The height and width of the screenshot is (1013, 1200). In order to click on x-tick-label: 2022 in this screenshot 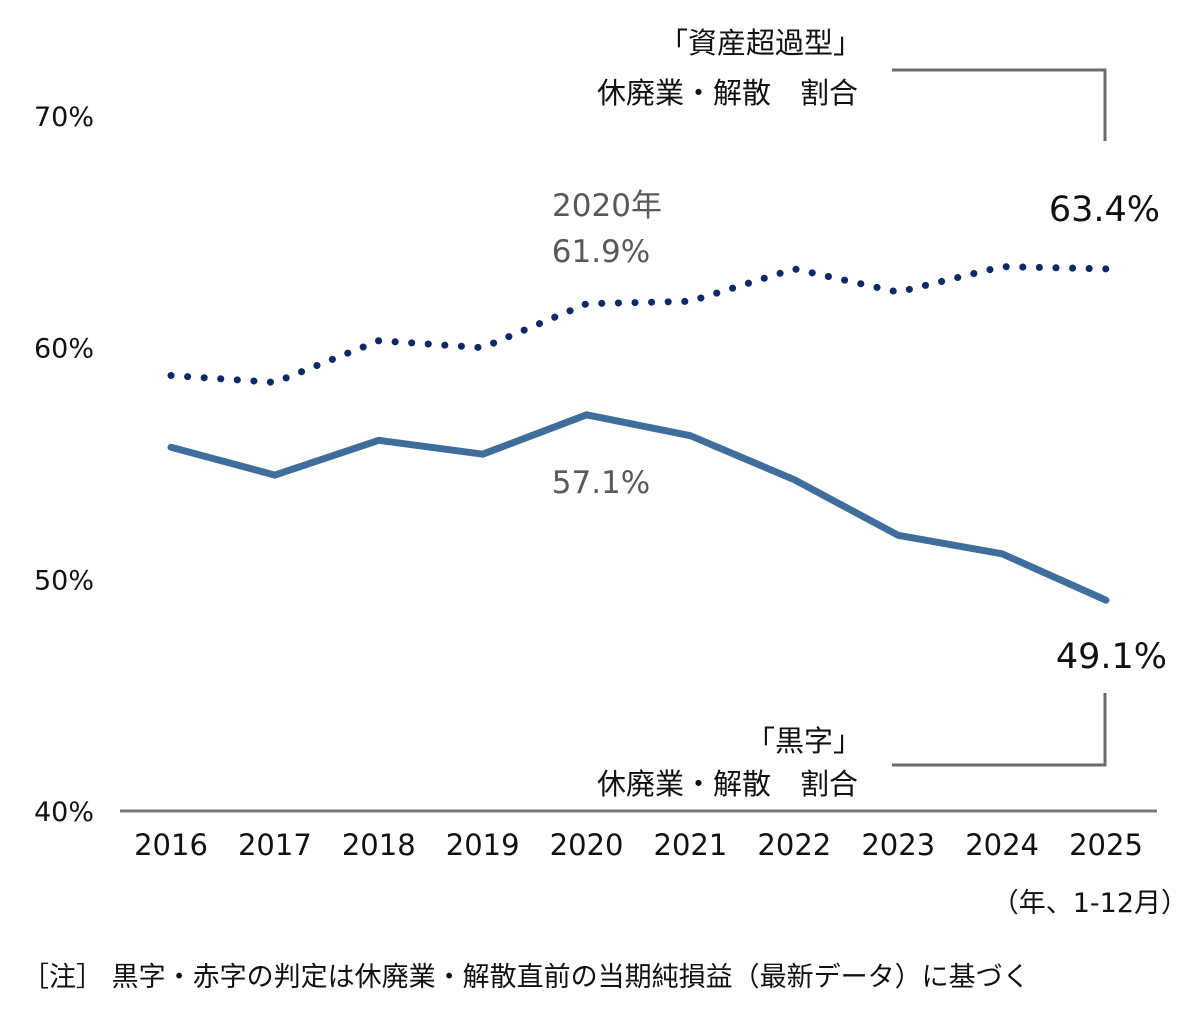, I will do `click(794, 845)`.